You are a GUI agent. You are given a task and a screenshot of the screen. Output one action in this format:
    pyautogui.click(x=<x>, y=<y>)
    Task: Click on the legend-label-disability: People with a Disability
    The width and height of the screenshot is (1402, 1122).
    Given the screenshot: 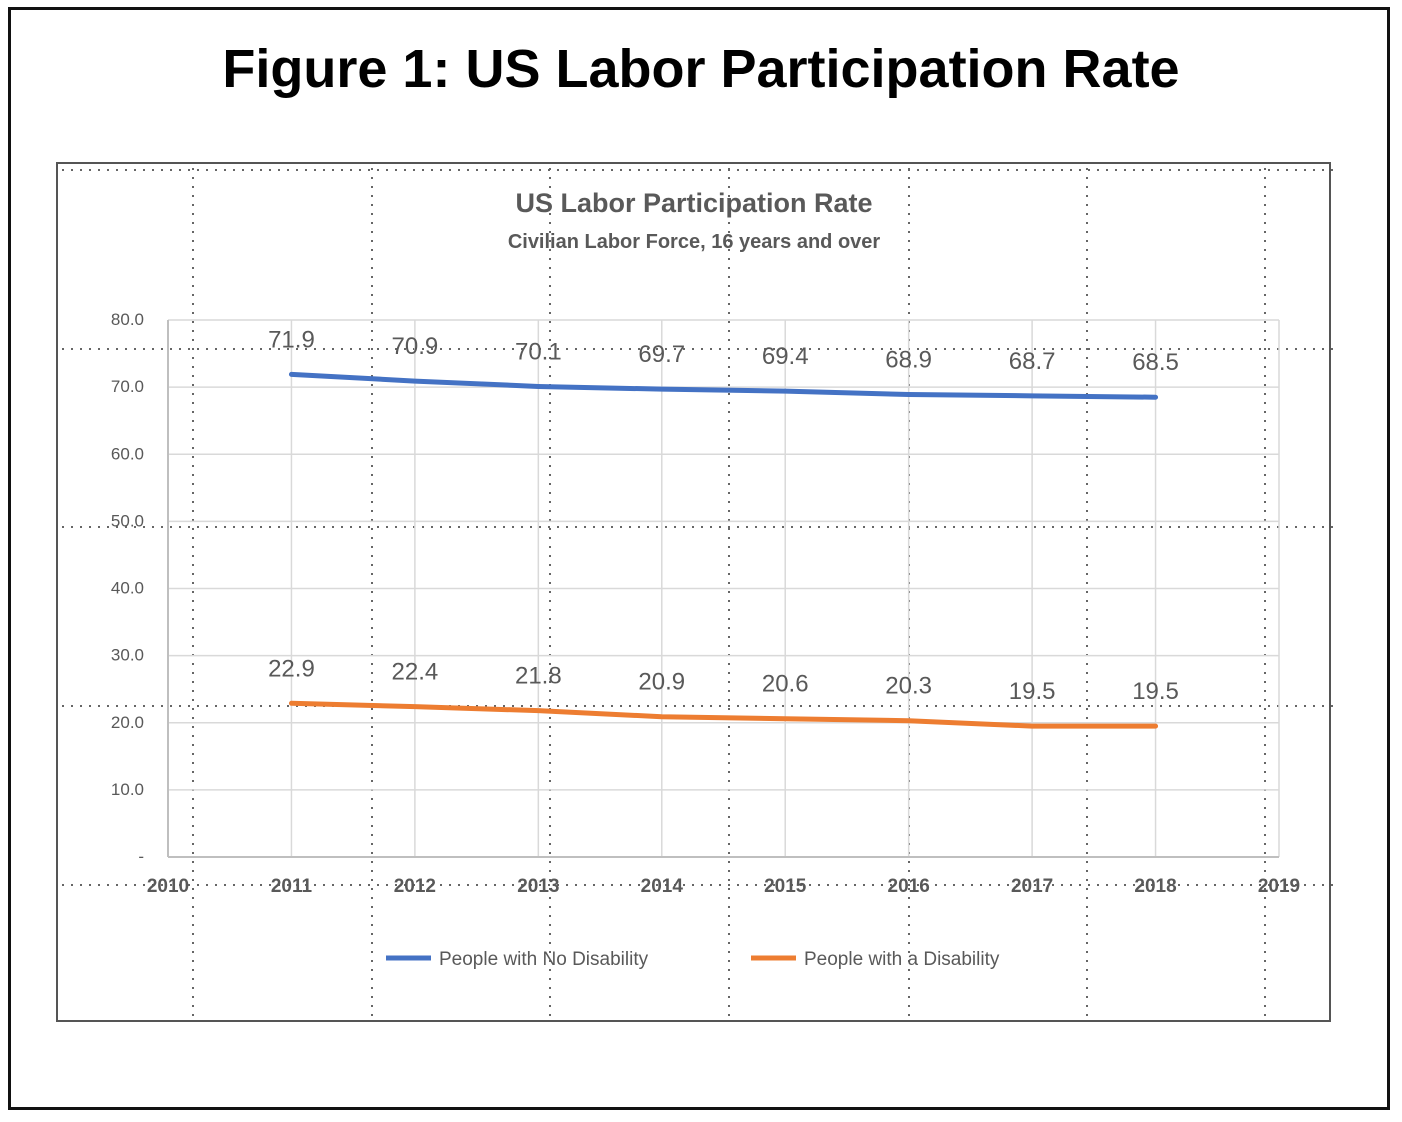 What is the action you would take?
    pyautogui.click(x=902, y=959)
    